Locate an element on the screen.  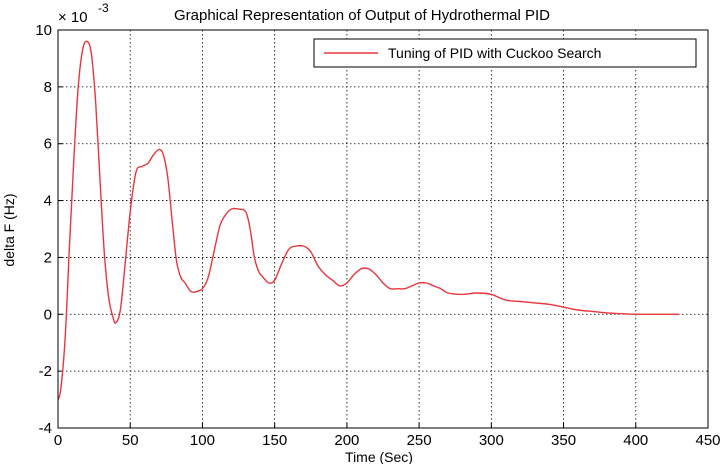
legend-label: Tuning of PID with Cuckoo Search is located at coordinates (494, 53).